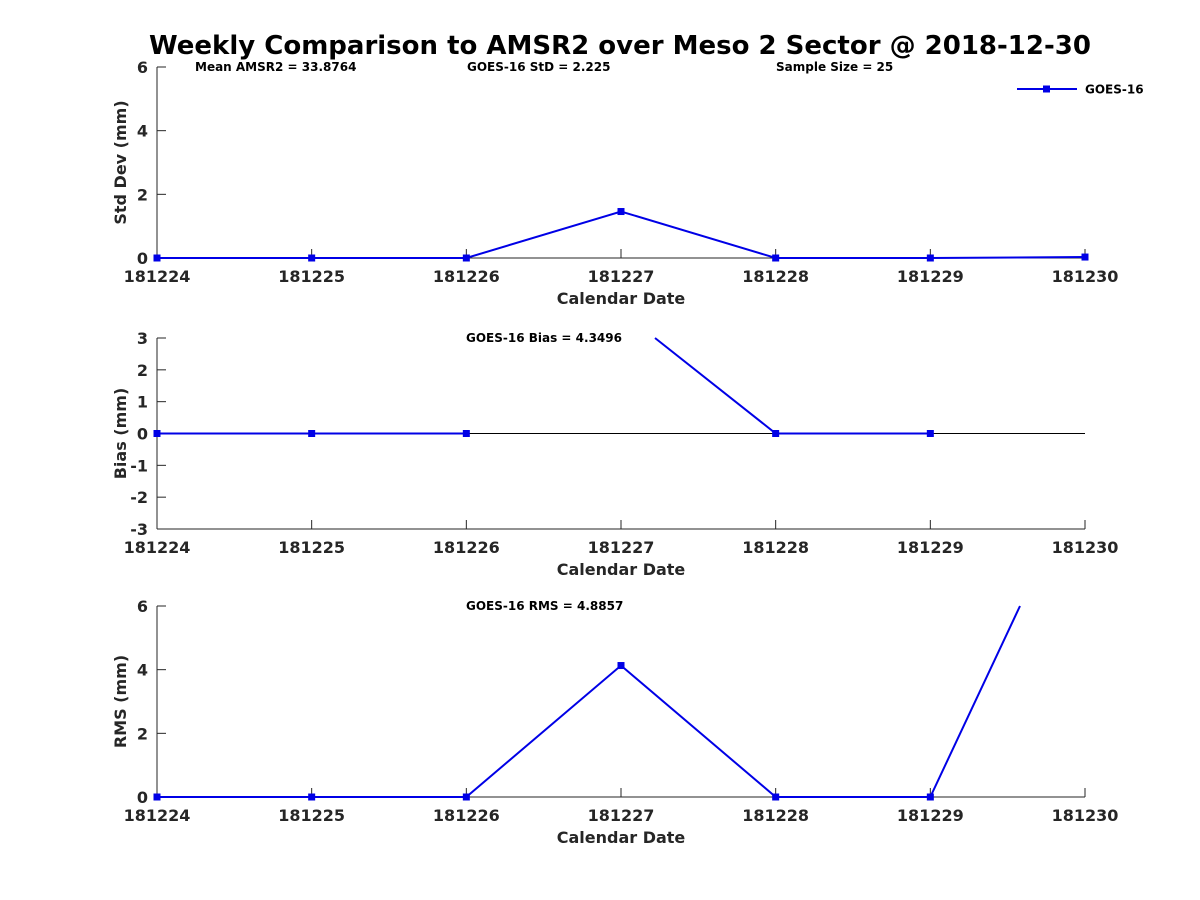 This screenshot has width=1200, height=900. I want to click on annotation: Sample Size = 25, so click(834, 67).